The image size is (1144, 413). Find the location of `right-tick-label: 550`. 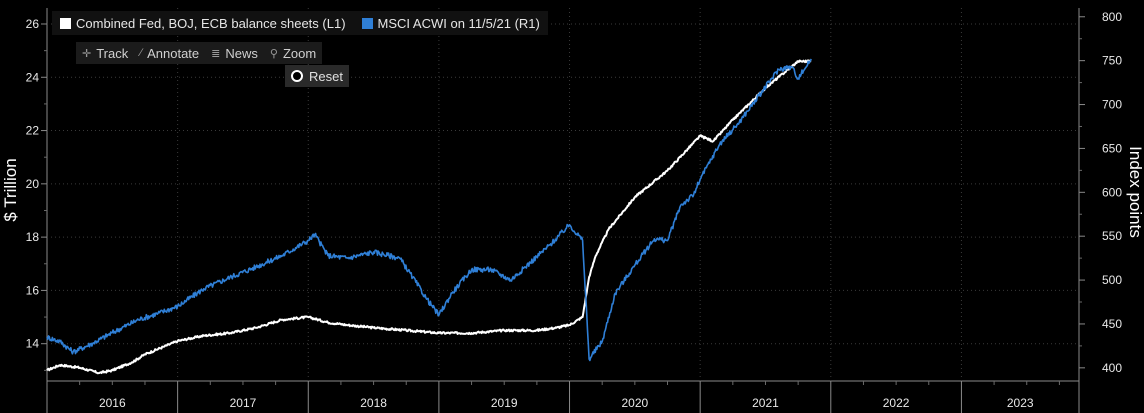

right-tick-label: 550 is located at coordinates (1112, 236).